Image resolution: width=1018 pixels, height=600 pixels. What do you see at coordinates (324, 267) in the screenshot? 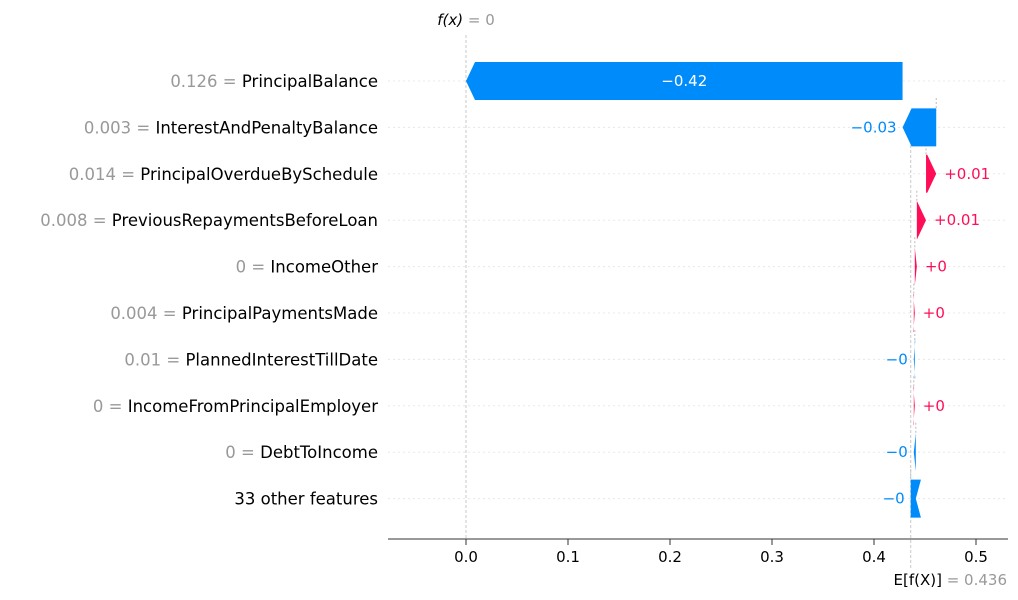
I see `feature-name: IncomeOther` at bounding box center [324, 267].